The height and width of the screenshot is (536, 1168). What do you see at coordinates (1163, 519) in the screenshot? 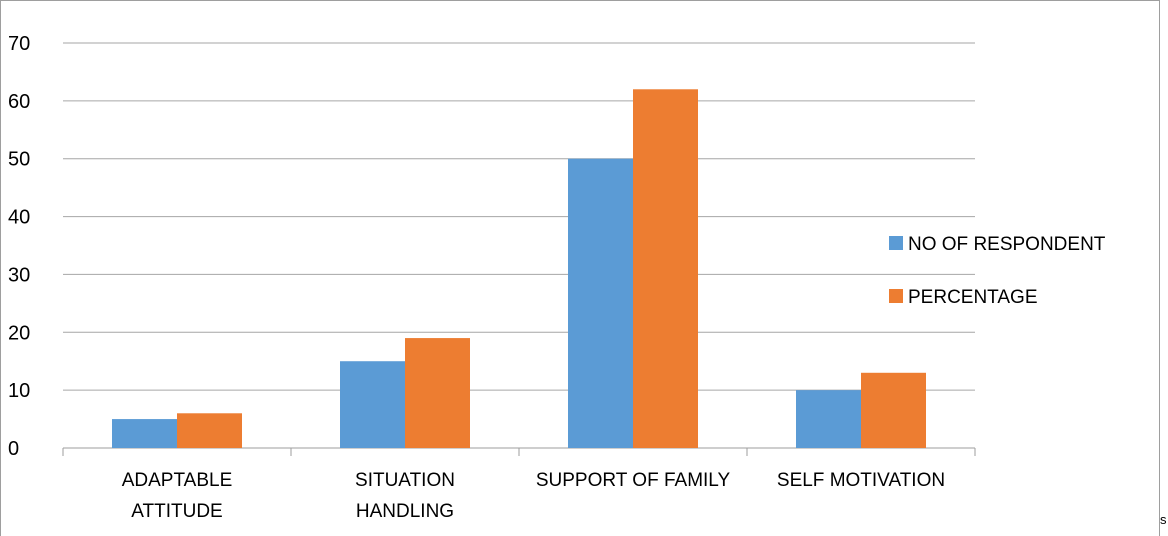
I see `stray-text: s` at bounding box center [1163, 519].